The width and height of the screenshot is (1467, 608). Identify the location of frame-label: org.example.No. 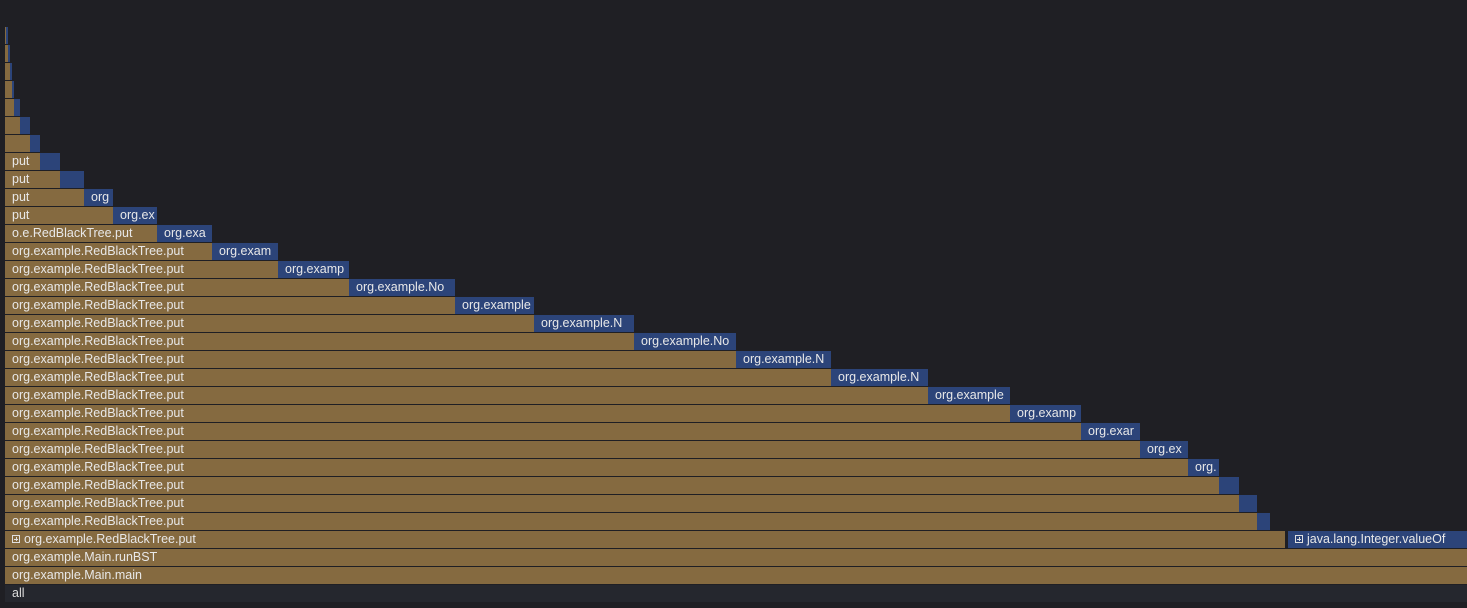
(685, 341).